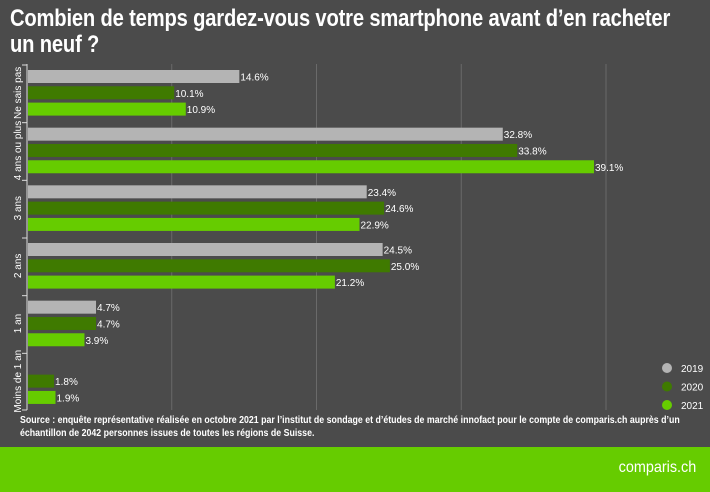  I want to click on category-label: 2 ans, so click(18, 266).